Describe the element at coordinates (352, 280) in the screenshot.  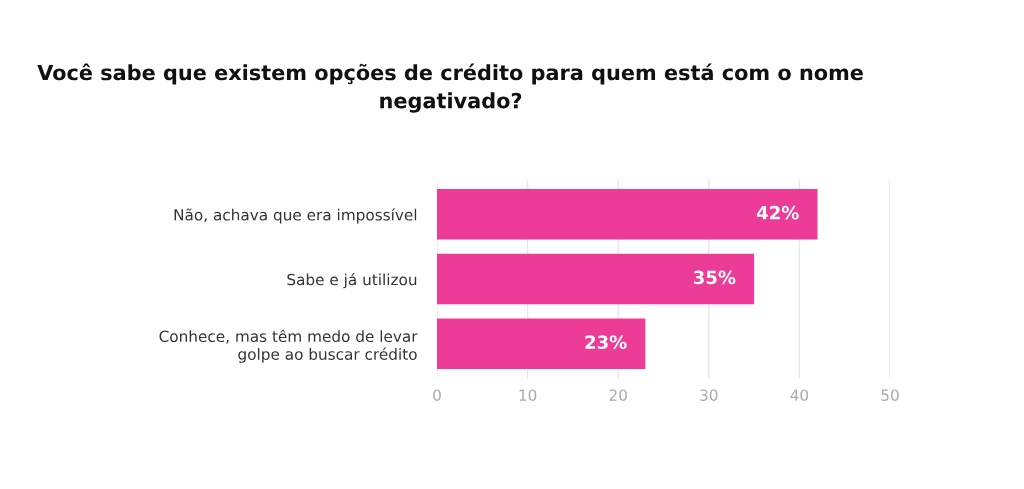
I see `y-tick-label: Sabe e já utilizou` at that location.